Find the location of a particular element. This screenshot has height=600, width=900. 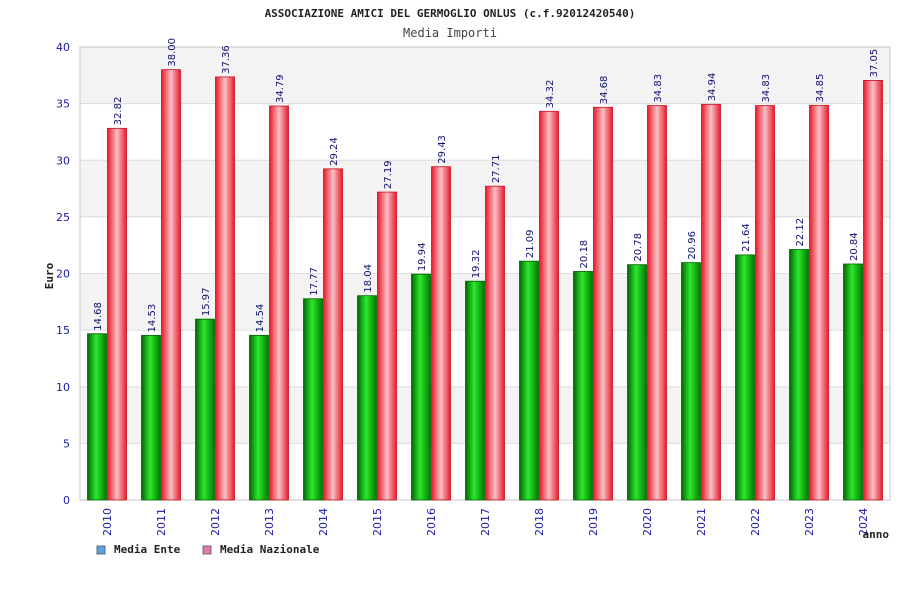

bar-media-ente-2011 is located at coordinates (151, 418).